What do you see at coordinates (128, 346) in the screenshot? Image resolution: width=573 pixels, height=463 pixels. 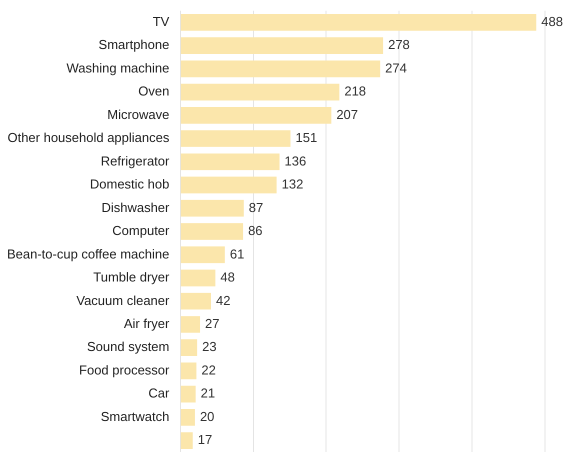 I see `y-tick-label: Sound system` at bounding box center [128, 346].